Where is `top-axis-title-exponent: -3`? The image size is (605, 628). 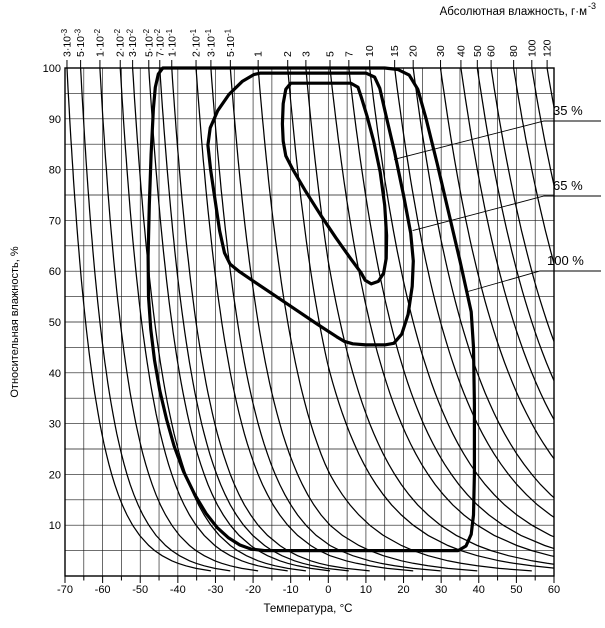
top-axis-title-exponent: -3 is located at coordinates (591, 6).